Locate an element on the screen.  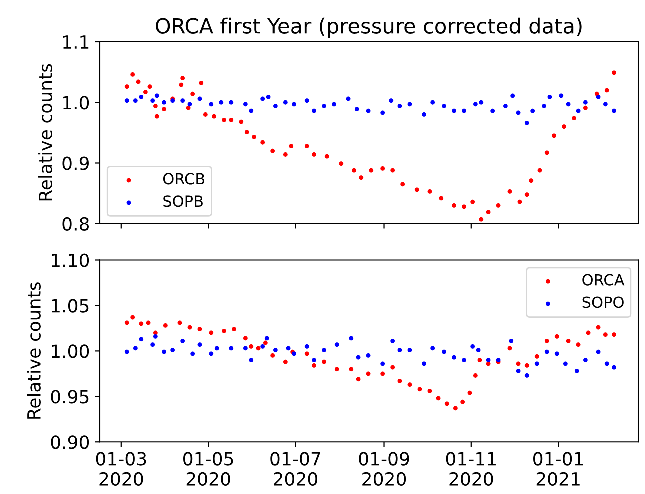
legend-label: ORCB is located at coordinates (184, 179).